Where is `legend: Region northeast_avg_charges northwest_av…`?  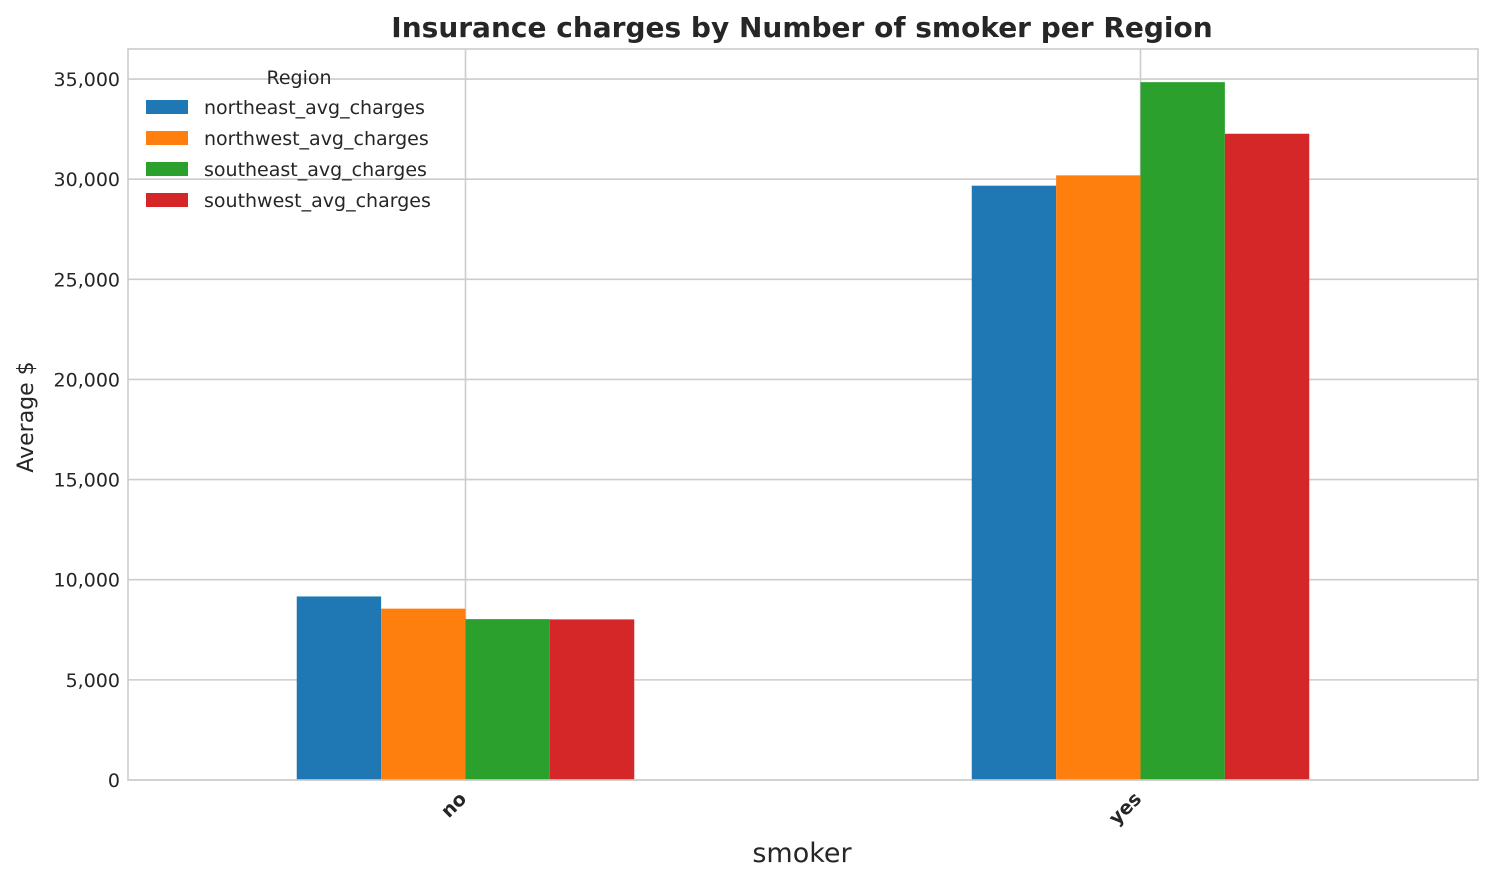
legend: Region northeast_avg_charges northwest_av… is located at coordinates (288, 139).